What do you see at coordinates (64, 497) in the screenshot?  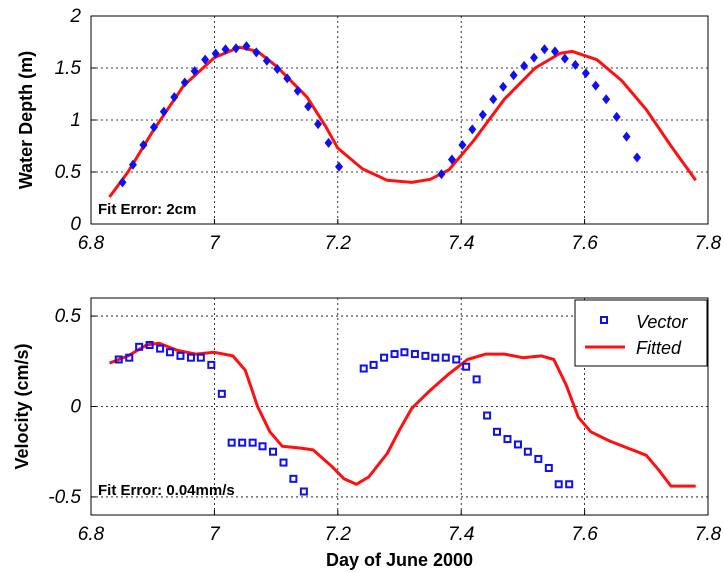 I see `y-tick-label: -0.5` at bounding box center [64, 497].